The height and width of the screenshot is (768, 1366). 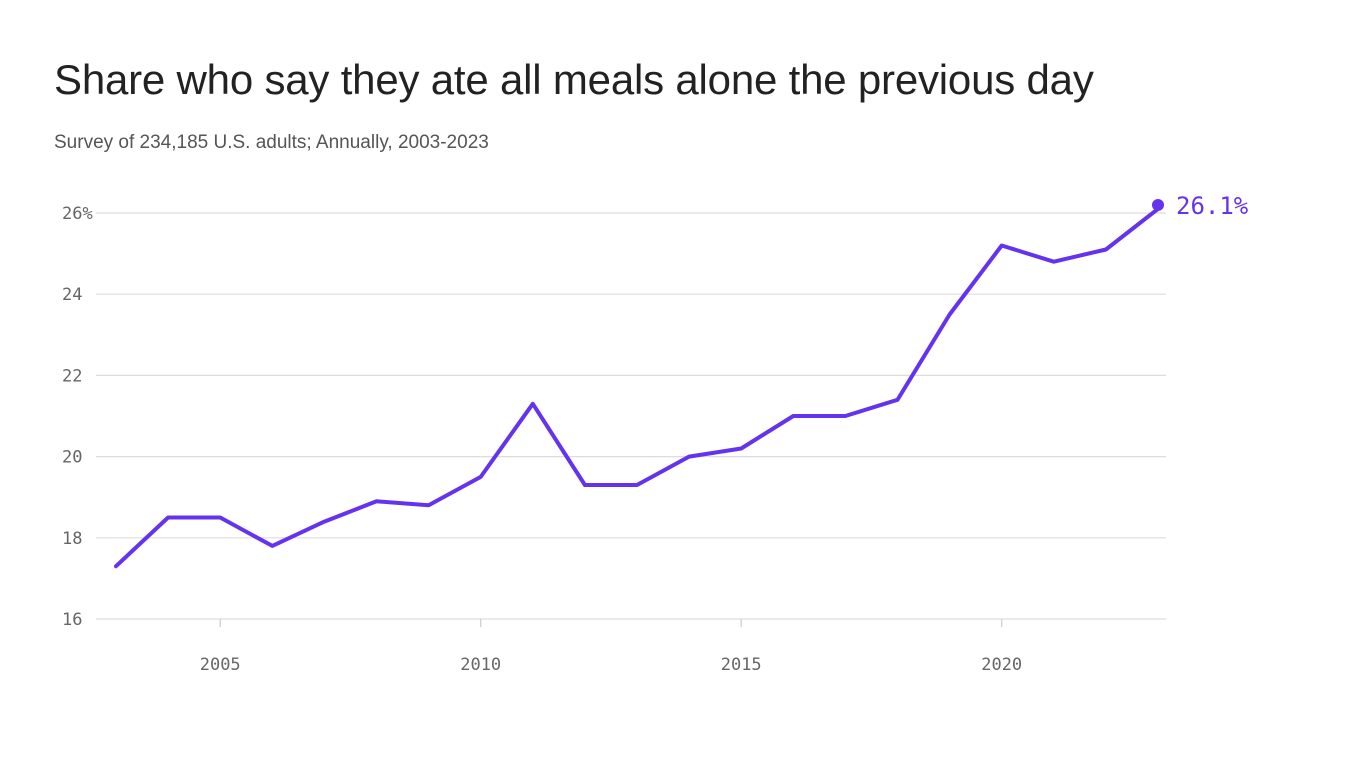 What do you see at coordinates (72, 376) in the screenshot?
I see `y-tick-label: 22` at bounding box center [72, 376].